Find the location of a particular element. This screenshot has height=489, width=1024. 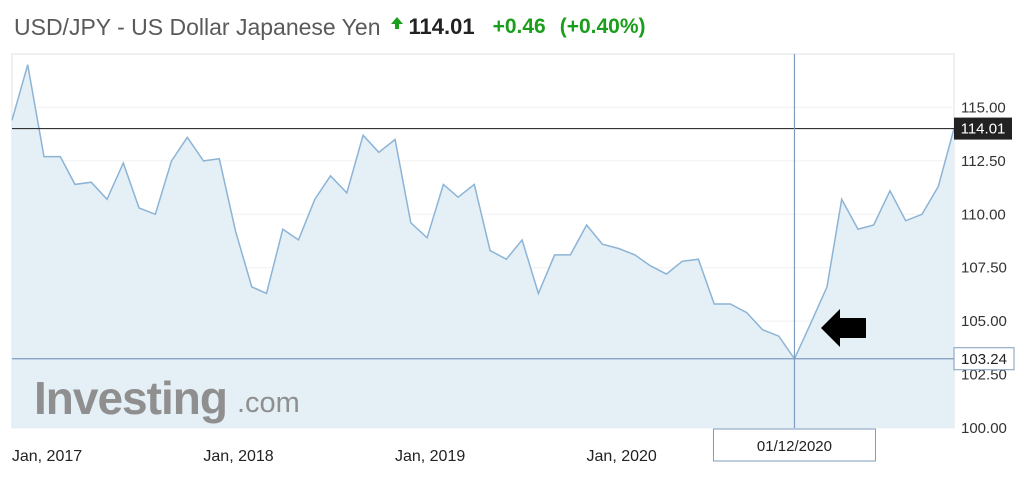

arrow-up-icon is located at coordinates (396, 22).